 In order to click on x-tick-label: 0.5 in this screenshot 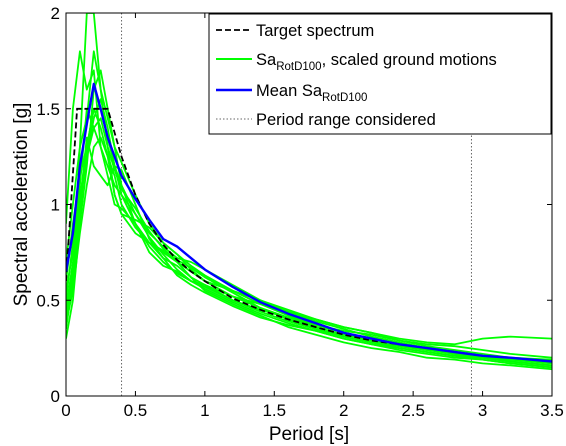, I will do `click(136, 410)`.